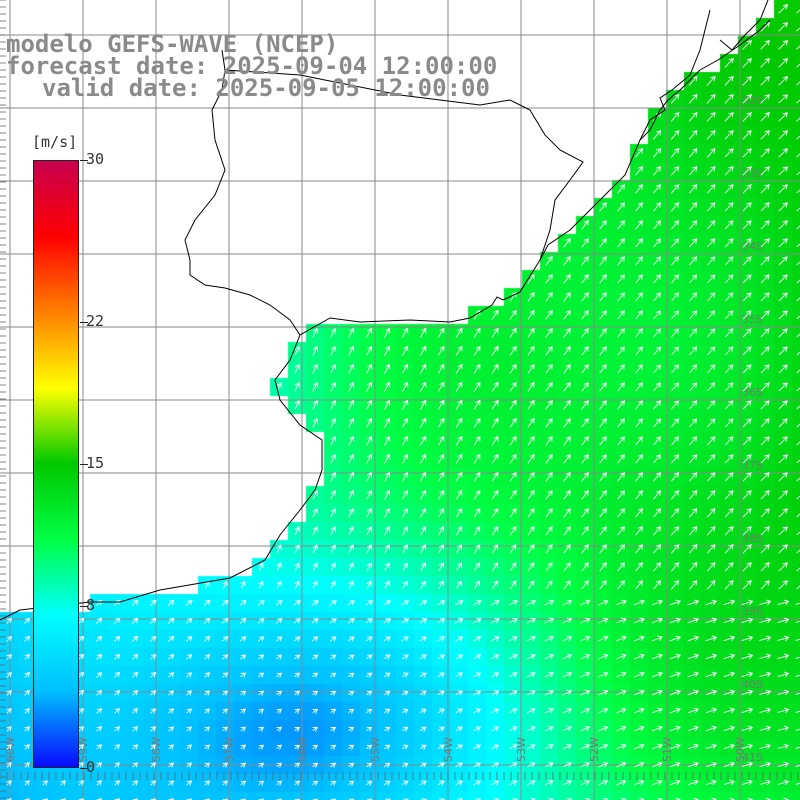 The height and width of the screenshot is (800, 800). What do you see at coordinates (752, 757) in the screenshot?
I see `latitude-label: 41S` at bounding box center [752, 757].